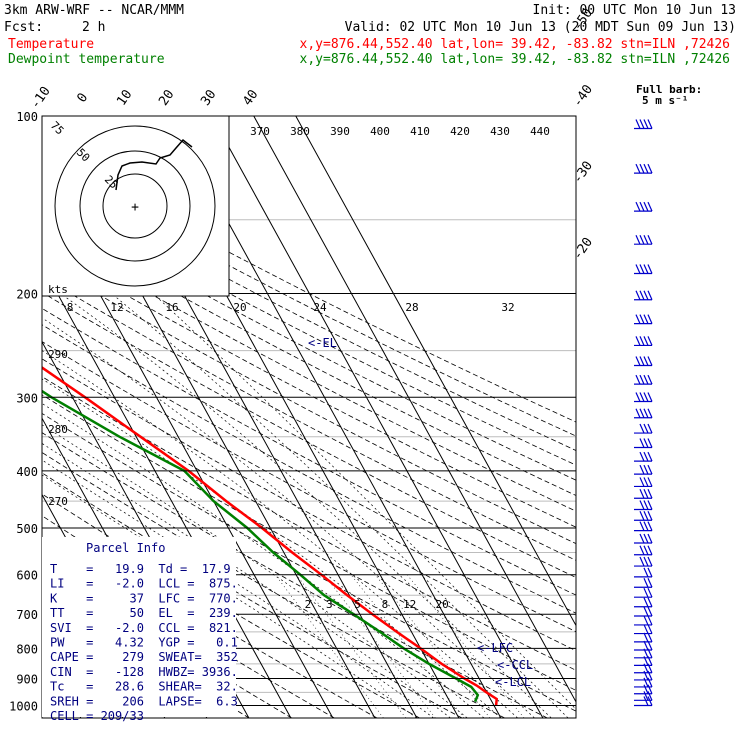 The width and height of the screenshot is (740, 740). Describe the element at coordinates (124, 97) in the screenshot. I see `isotherm-label: 10` at that location.